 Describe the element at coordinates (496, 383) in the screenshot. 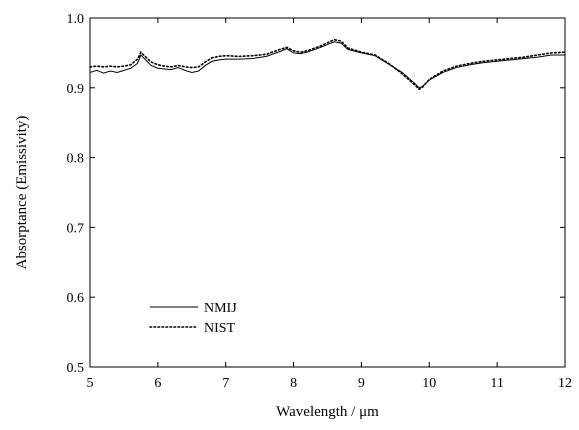

I see `x-tick-label: 11` at that location.